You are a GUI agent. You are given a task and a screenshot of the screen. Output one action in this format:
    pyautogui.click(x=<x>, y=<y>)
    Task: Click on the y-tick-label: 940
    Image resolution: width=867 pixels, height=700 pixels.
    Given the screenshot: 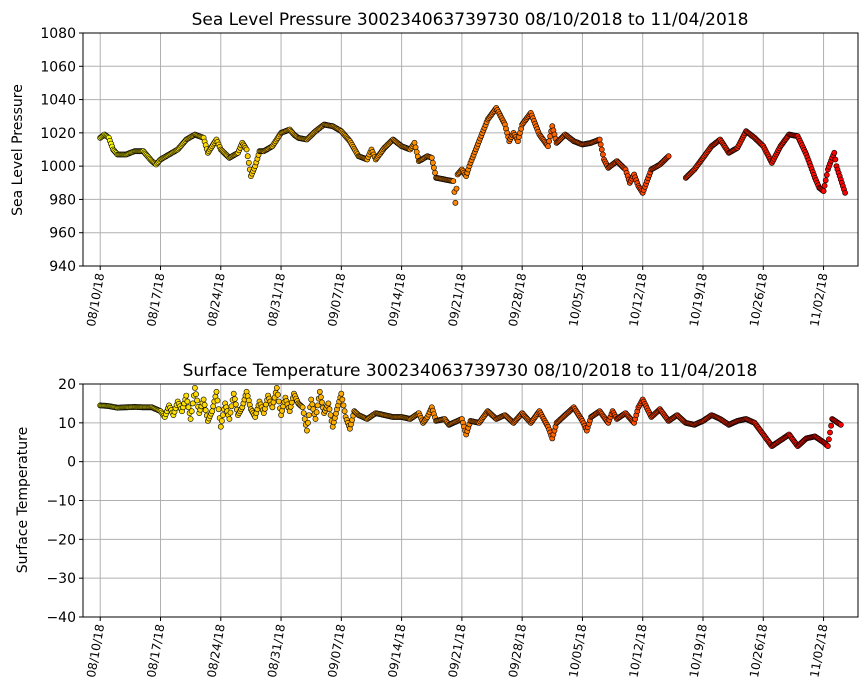 What is the action you would take?
    pyautogui.click(x=62, y=267)
    